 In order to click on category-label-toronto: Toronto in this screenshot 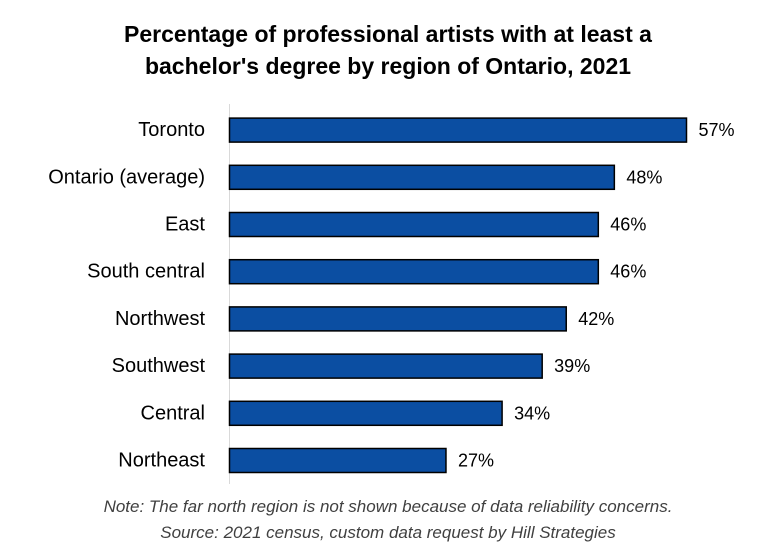, I will do `click(171, 130)`.